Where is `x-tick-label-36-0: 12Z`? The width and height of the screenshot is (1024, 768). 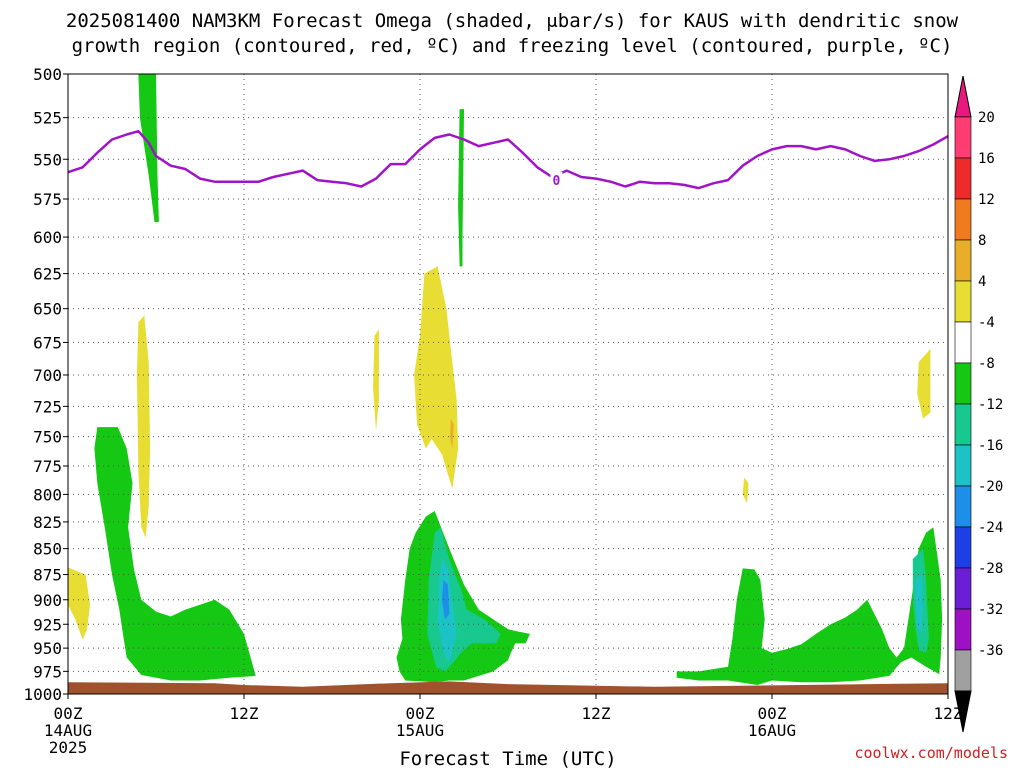
x-tick-label-36-0: 12Z is located at coordinates (596, 713).